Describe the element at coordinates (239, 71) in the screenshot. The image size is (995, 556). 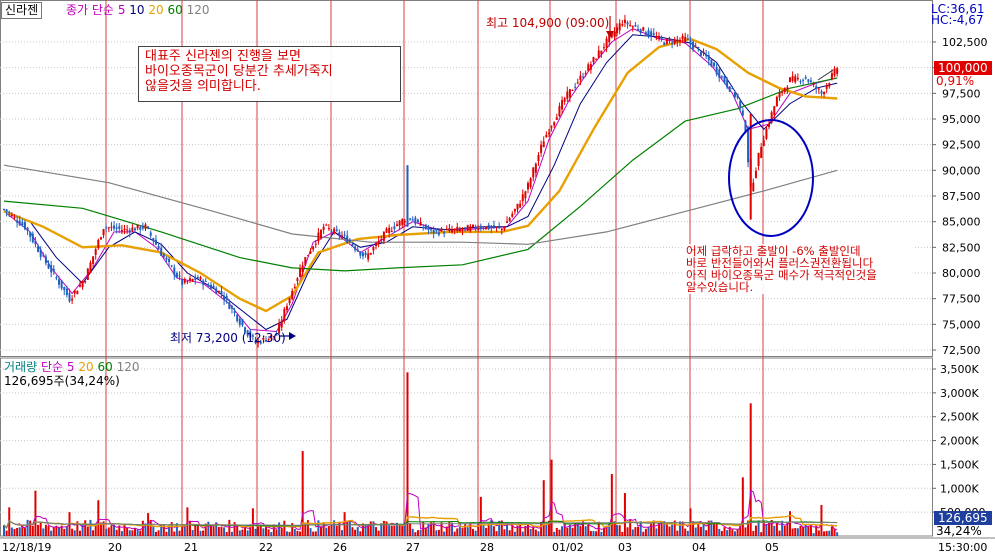
I see `note-line: 바이오종목군이 당분간 추세가죽지` at that location.